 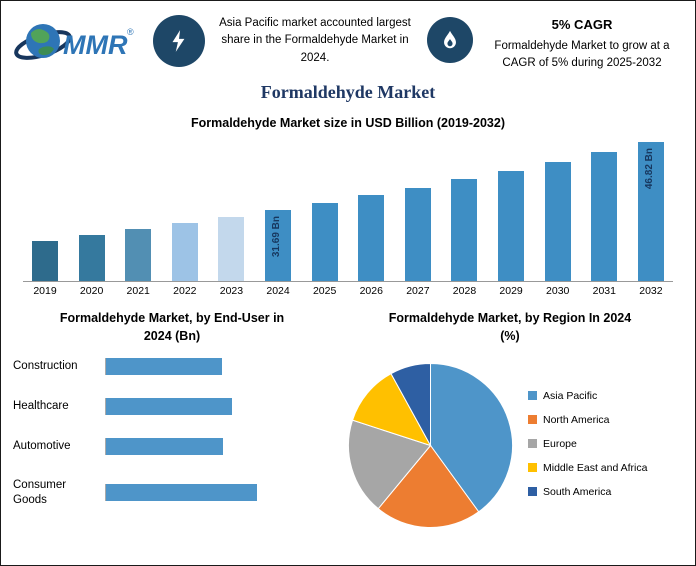 I want to click on x-axis-label-2028: 2028, so click(x=464, y=291).